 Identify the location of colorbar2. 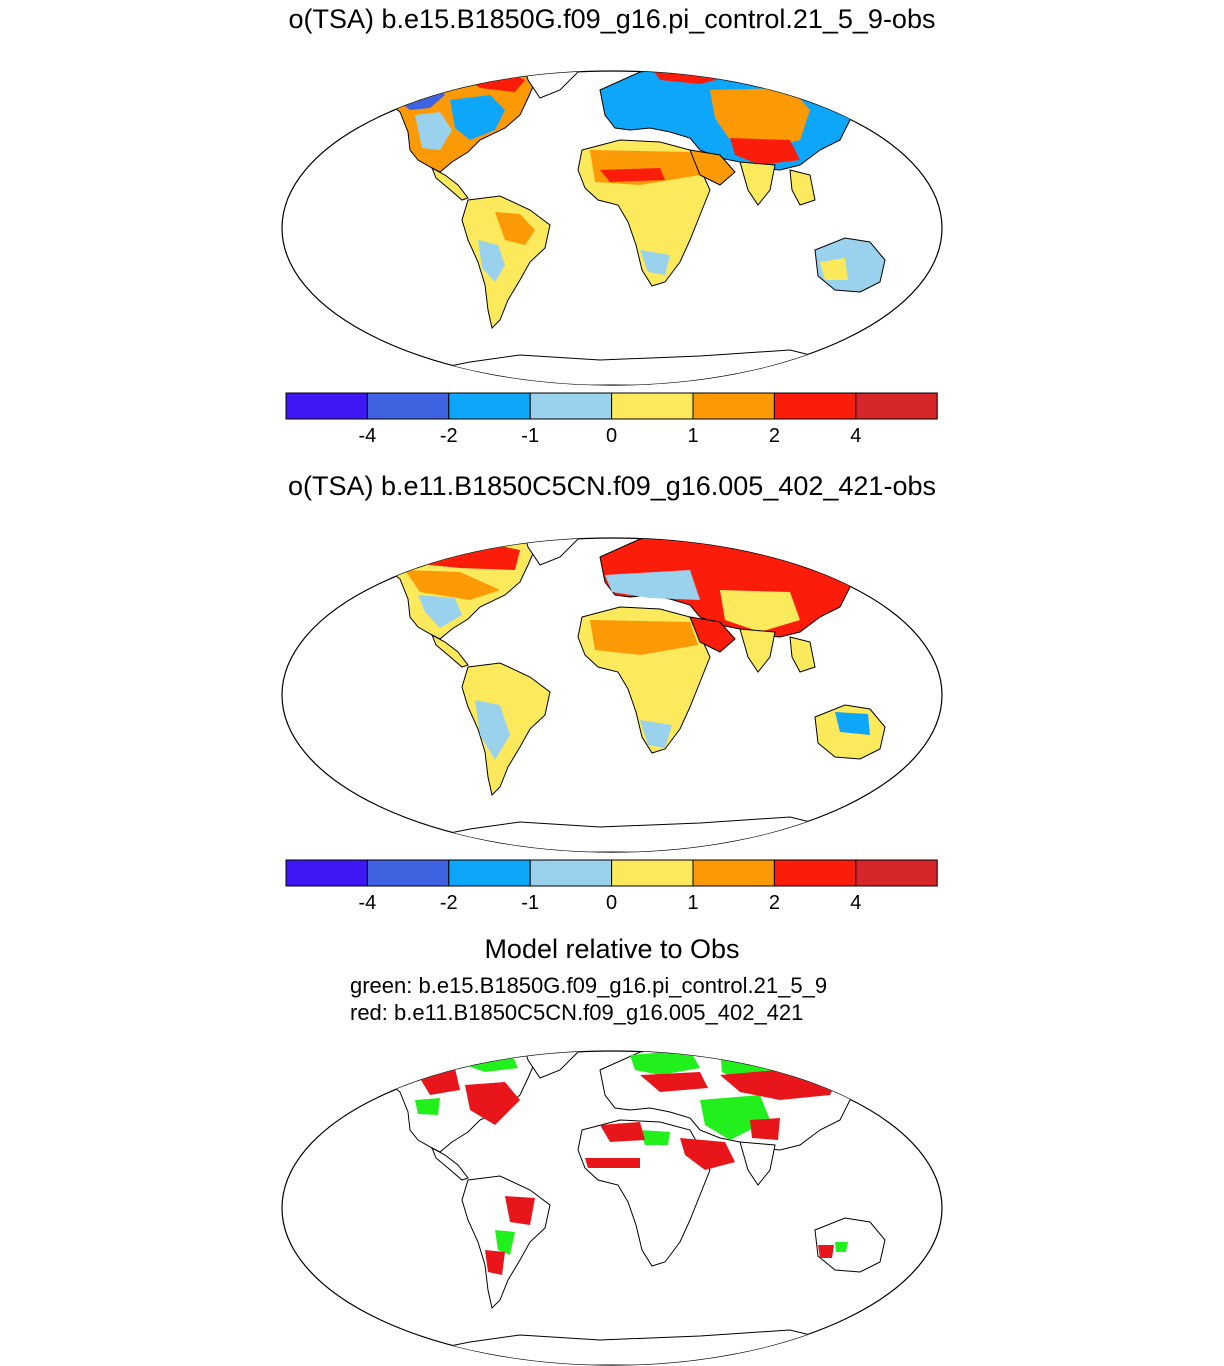
(611, 873).